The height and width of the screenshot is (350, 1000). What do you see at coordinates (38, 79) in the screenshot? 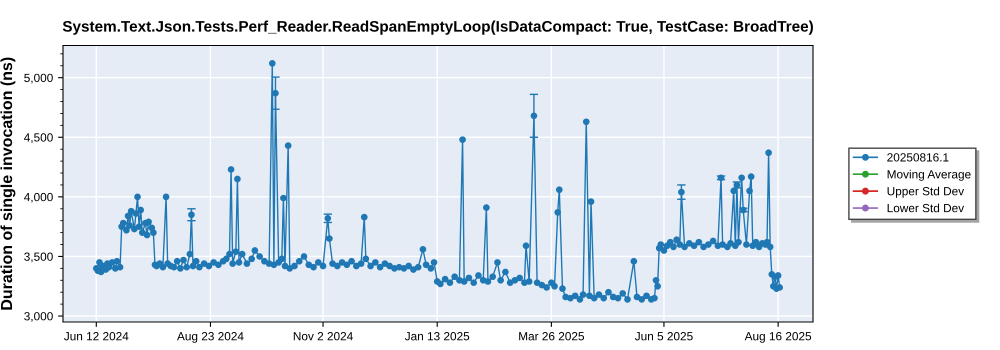
I see `y-tick-label: 5,000` at bounding box center [38, 79].